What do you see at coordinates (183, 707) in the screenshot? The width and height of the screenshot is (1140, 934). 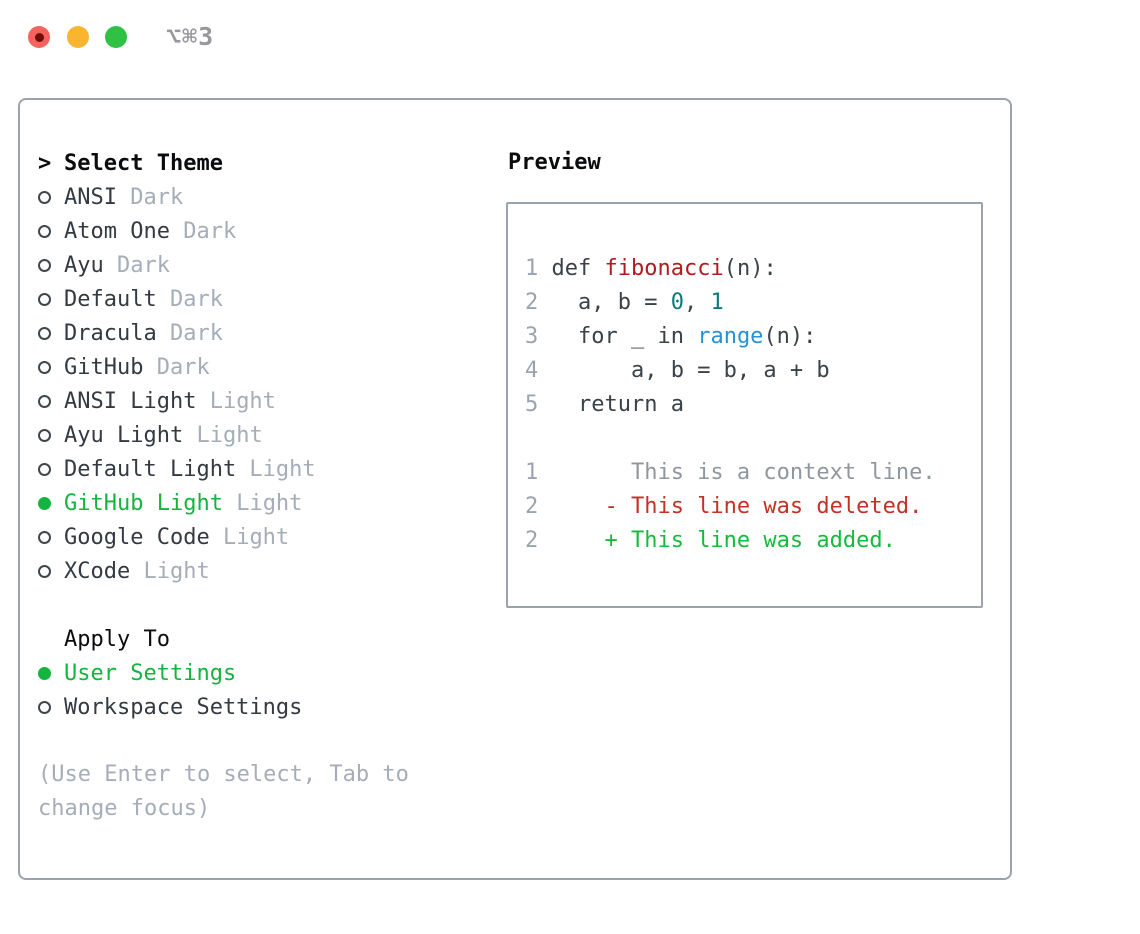 I see `apply-option-label: Workspace Settings` at bounding box center [183, 707].